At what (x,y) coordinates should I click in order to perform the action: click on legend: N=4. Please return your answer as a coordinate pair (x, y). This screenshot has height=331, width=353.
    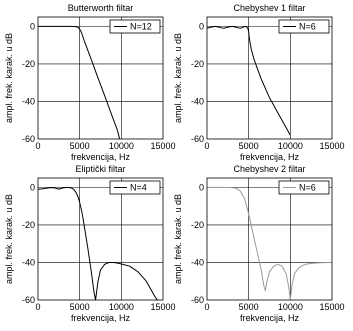
    Looking at the image, I should click on (135, 187).